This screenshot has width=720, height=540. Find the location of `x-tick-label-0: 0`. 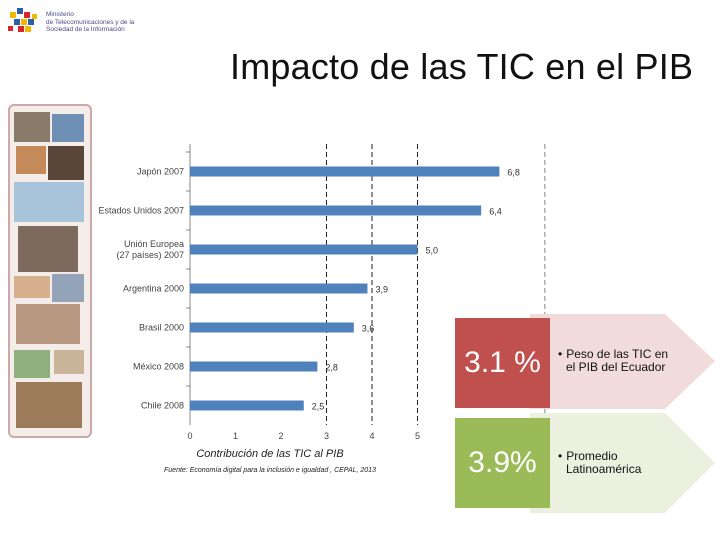

x-tick-label-0: 0 is located at coordinates (189, 435).